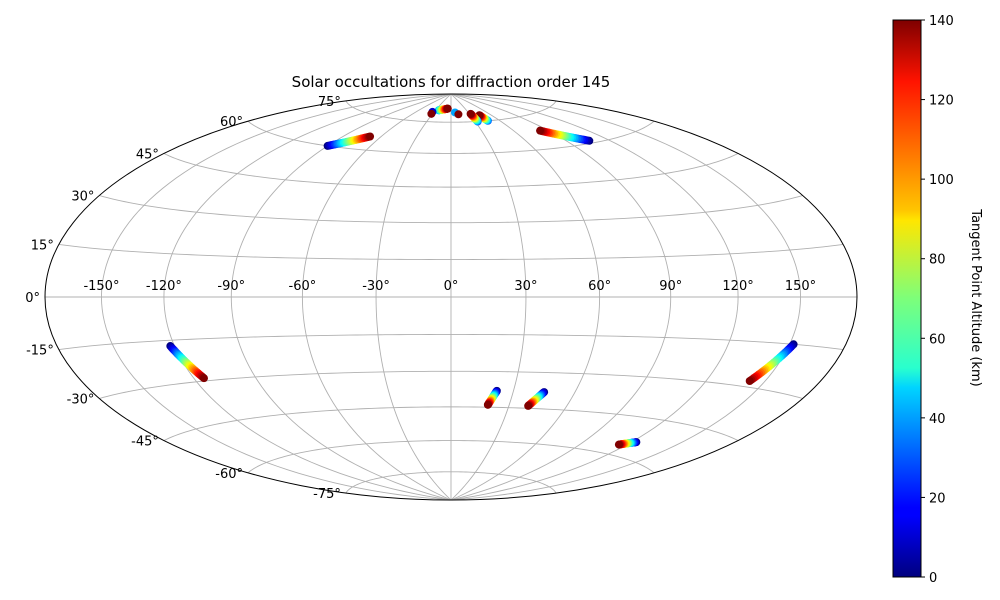  Describe the element at coordinates (937, 498) in the screenshot. I see `colorbar-tick-label: 20` at that location.